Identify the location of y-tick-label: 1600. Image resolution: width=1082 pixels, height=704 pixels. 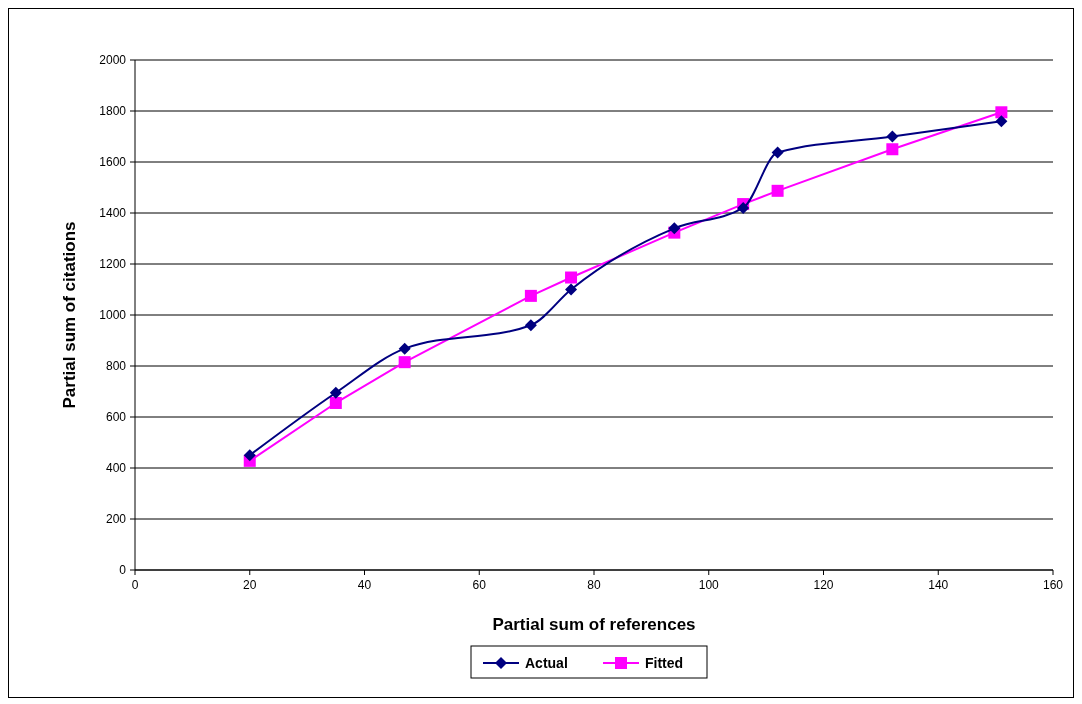
(113, 162).